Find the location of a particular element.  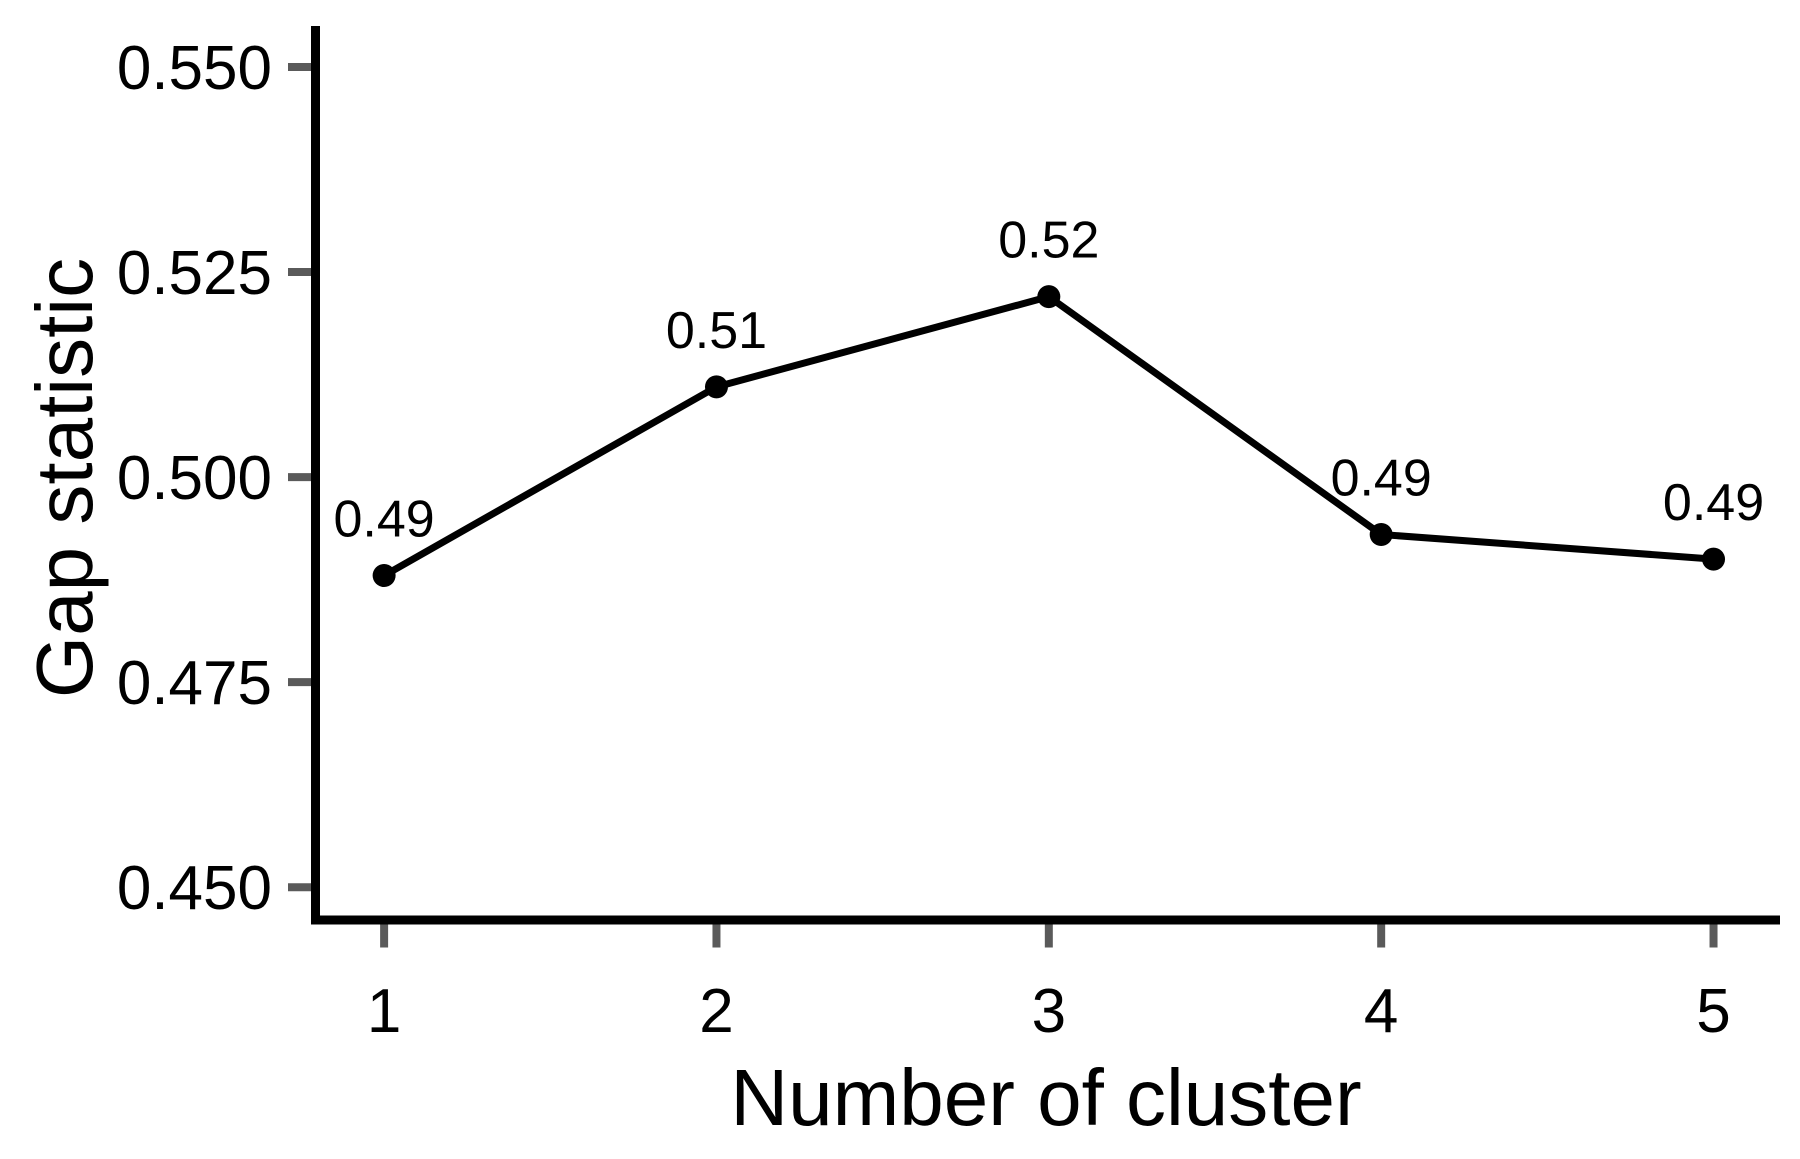

data-point-label: 0.52 is located at coordinates (1048, 241).